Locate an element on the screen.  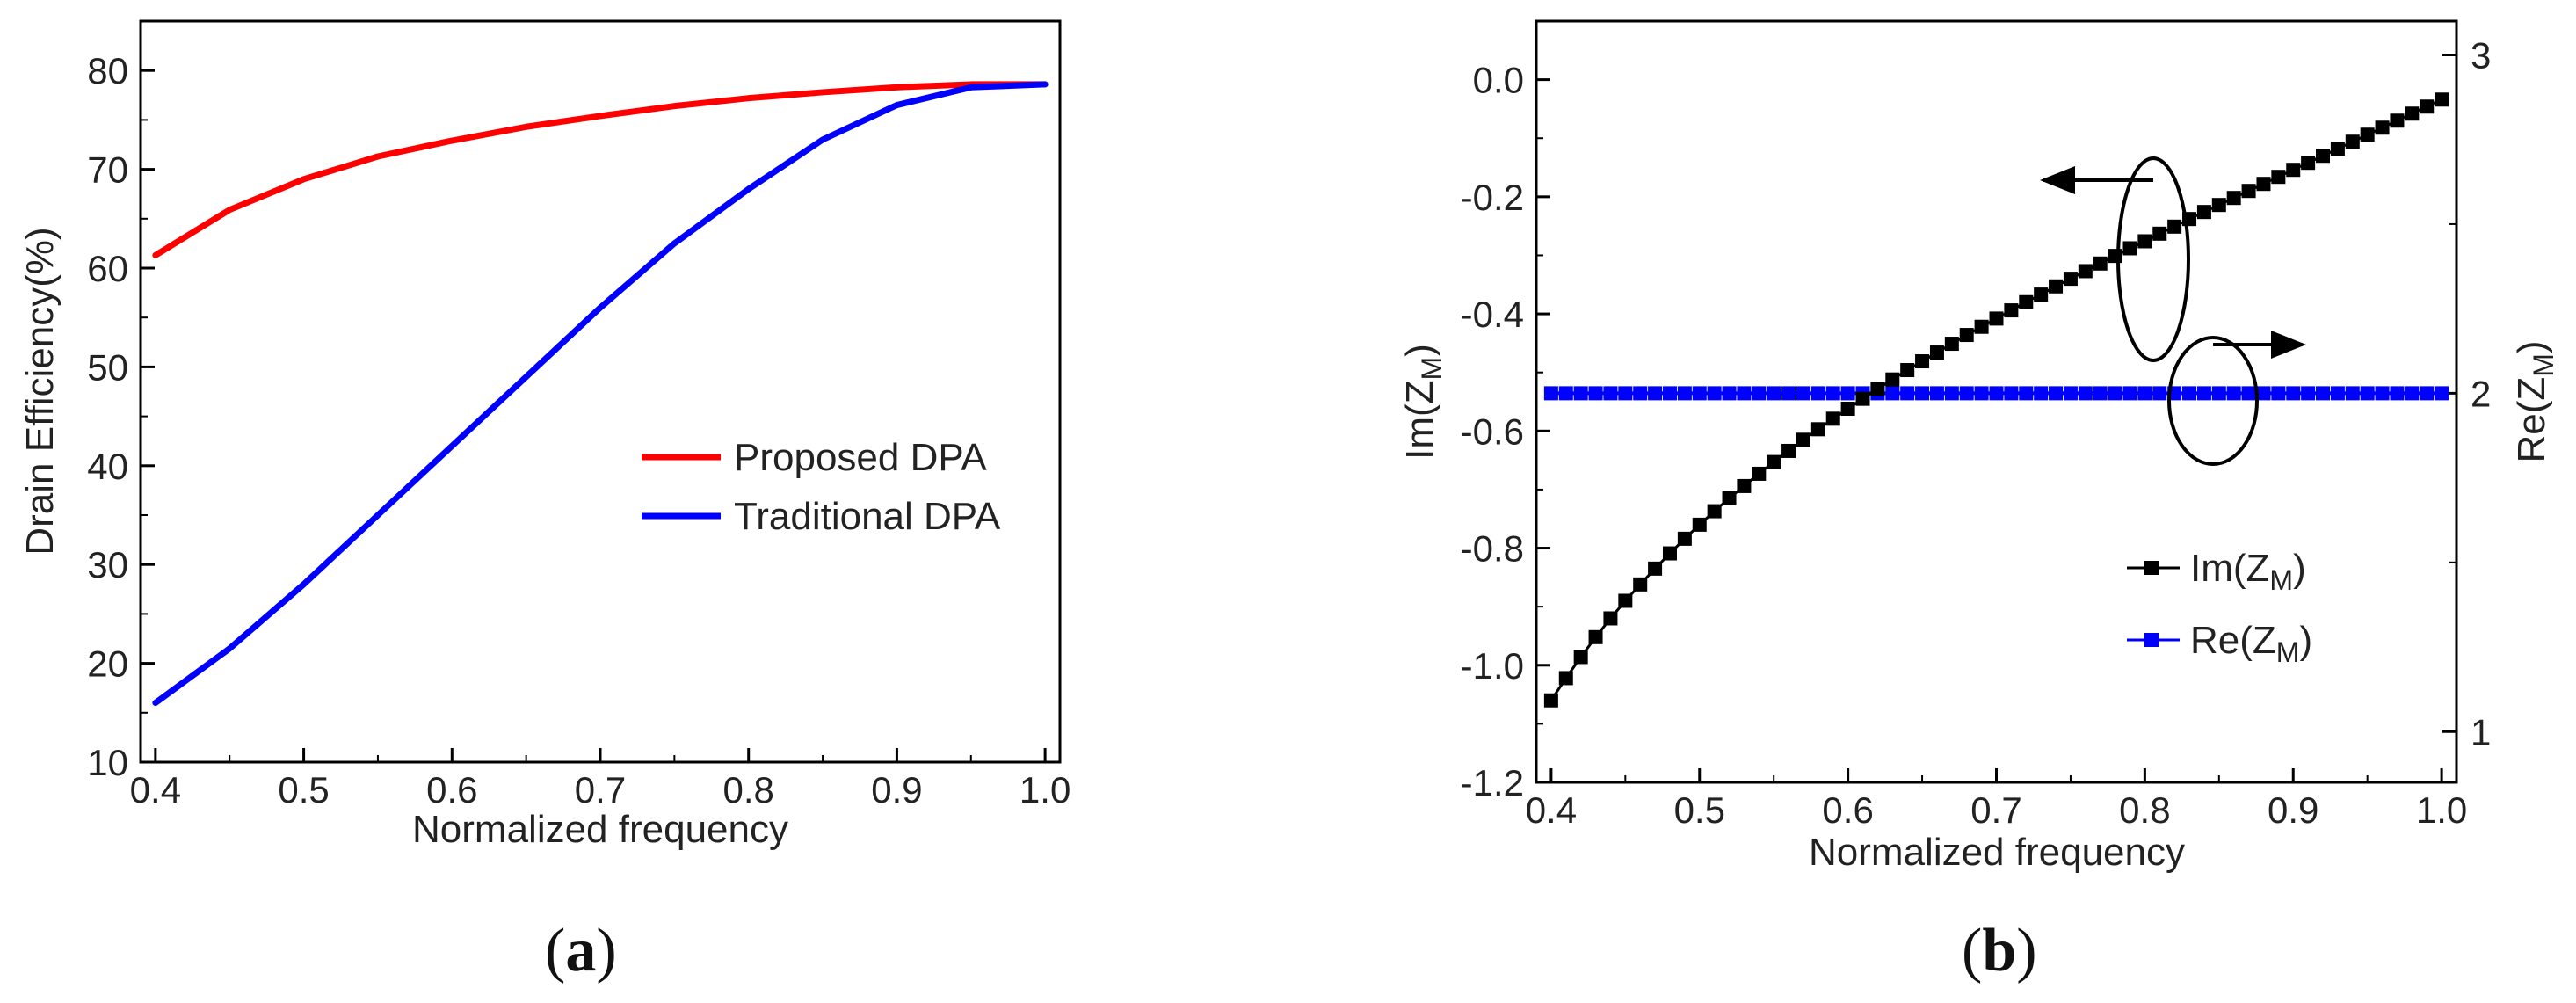
left-y-tick-label: -0.8 is located at coordinates (1492, 549).